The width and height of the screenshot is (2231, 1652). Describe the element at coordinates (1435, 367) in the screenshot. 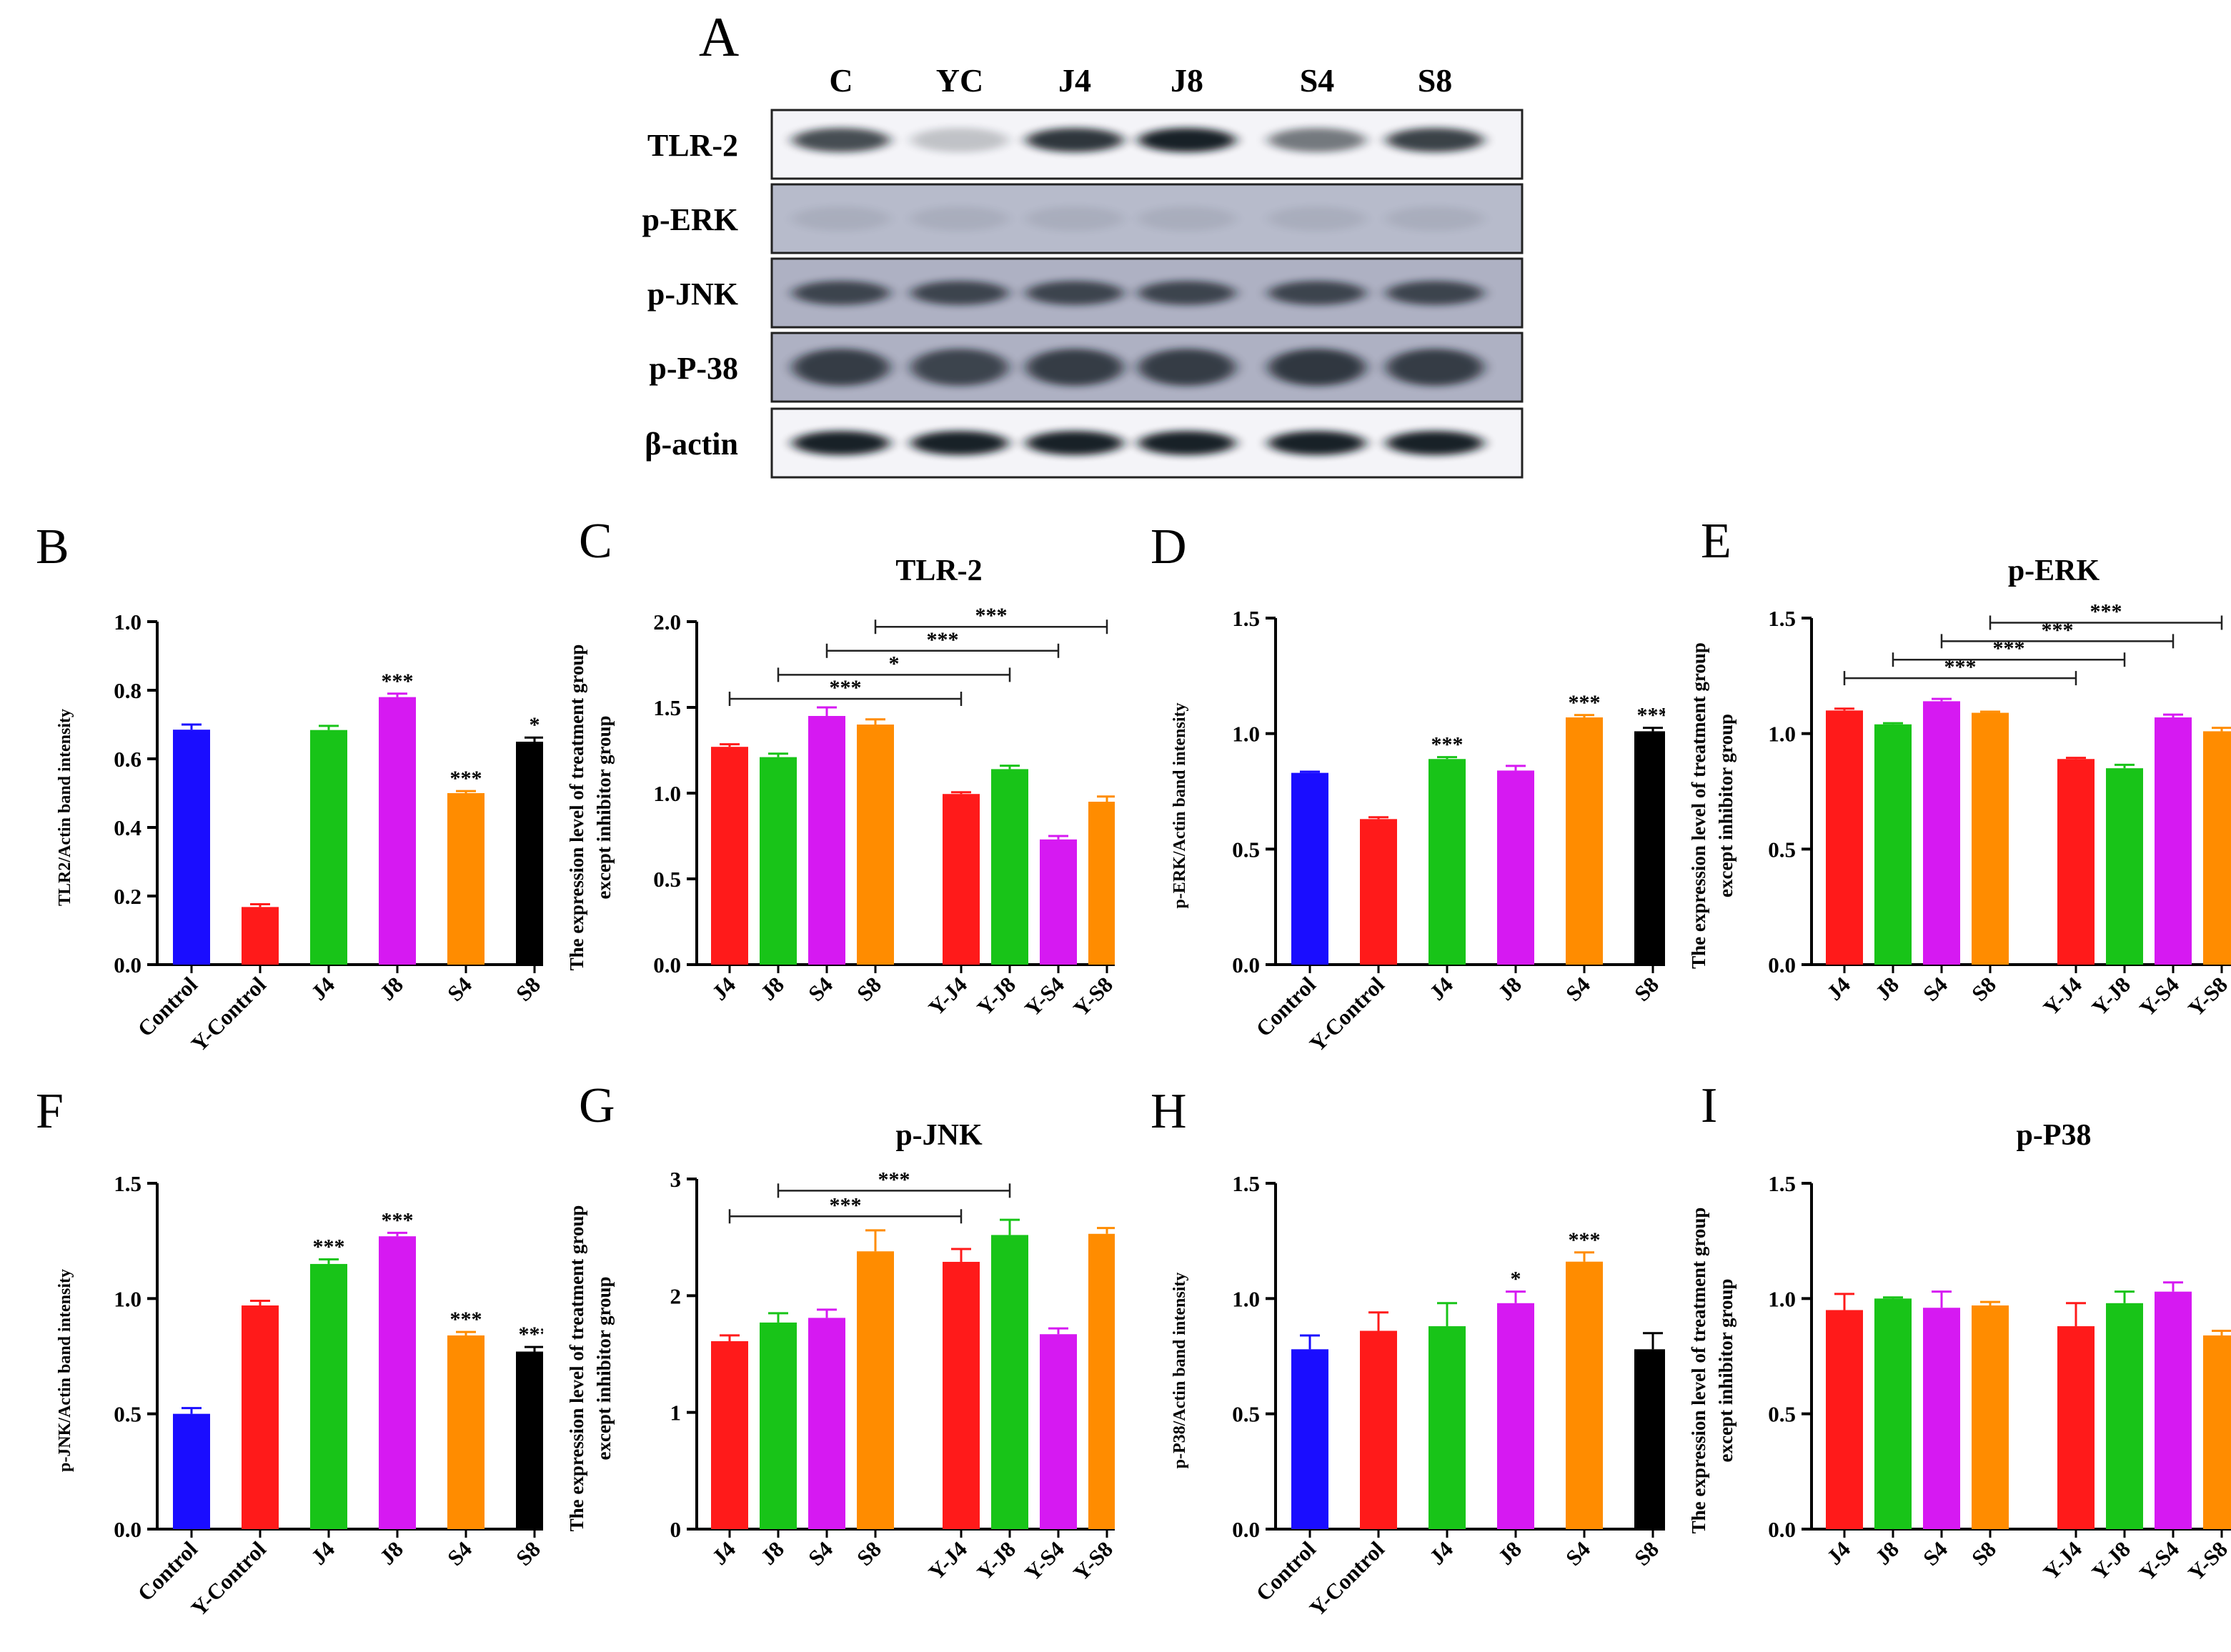

I see `band-p-p-38-s8` at that location.